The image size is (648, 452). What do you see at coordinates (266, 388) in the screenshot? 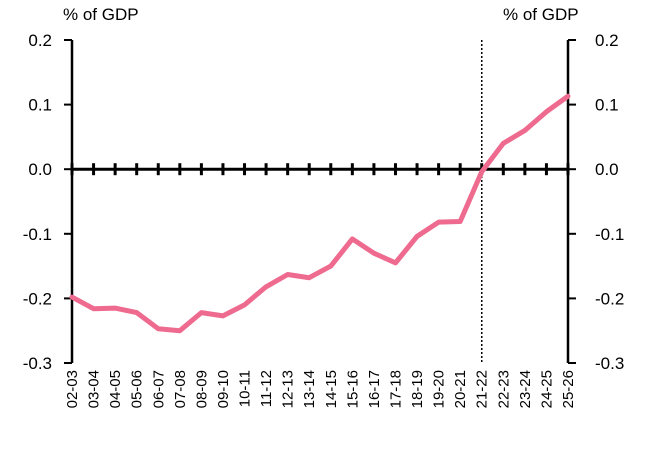
I see `x-category-label: 11-12` at bounding box center [266, 388].